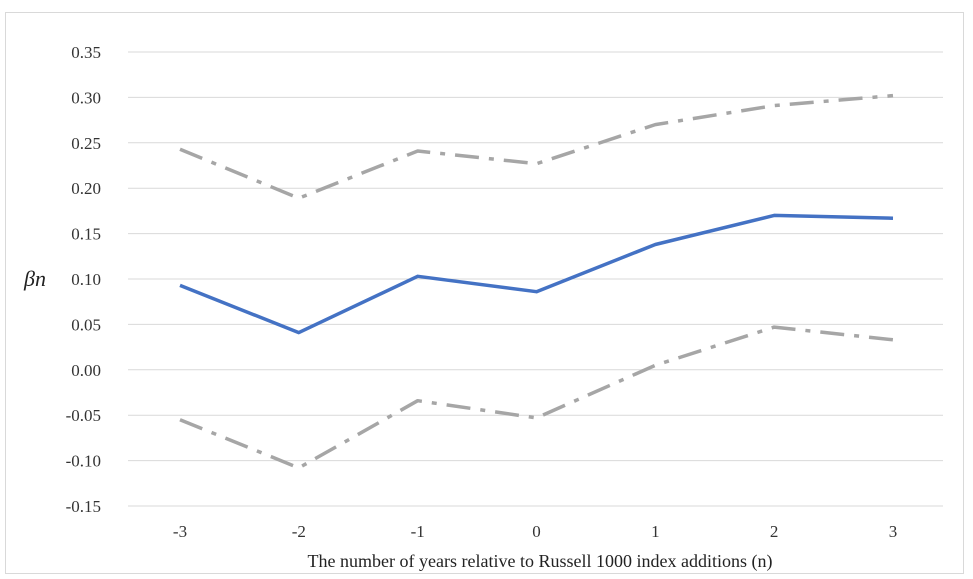 This screenshot has width=973, height=579. Describe the element at coordinates (86, 143) in the screenshot. I see `y-tick-label: 0.25` at that location.